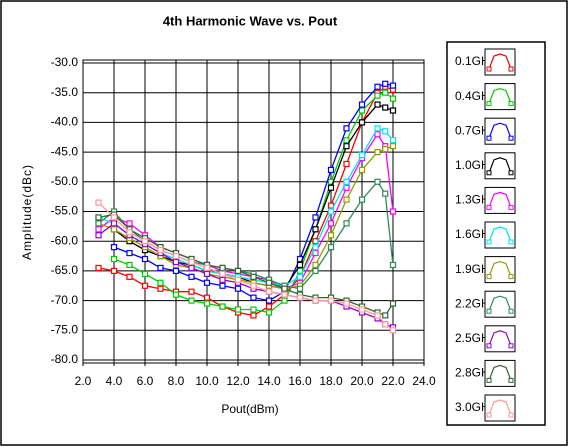 The width and height of the screenshot is (569, 447). Describe the element at coordinates (65, 122) in the screenshot. I see `y-tick-label: -40.0` at that location.